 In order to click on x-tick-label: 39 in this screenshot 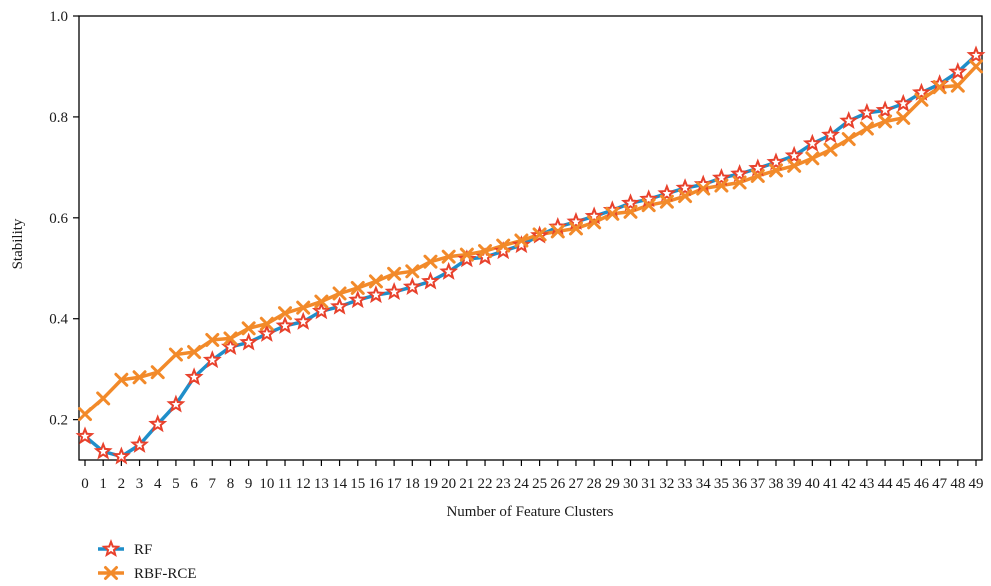, I will do `click(794, 484)`.